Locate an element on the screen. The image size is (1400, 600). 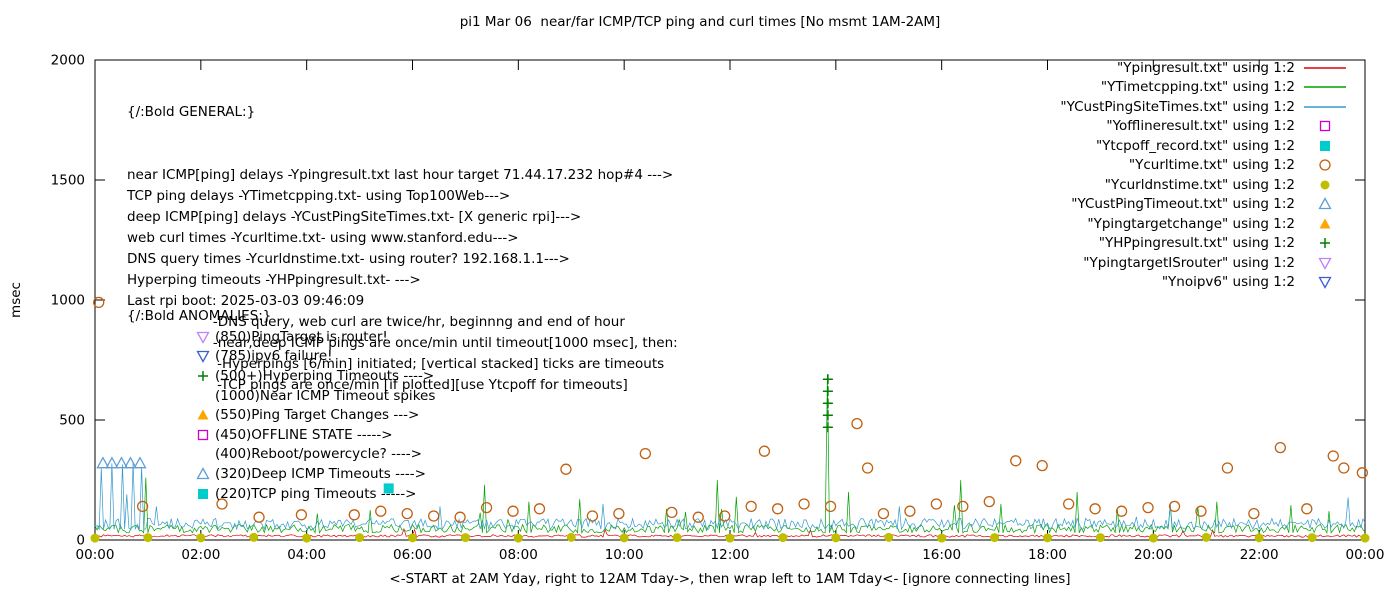
legend-item: "Ypingresult.txt" using 1:2 is located at coordinates (1204, 68).